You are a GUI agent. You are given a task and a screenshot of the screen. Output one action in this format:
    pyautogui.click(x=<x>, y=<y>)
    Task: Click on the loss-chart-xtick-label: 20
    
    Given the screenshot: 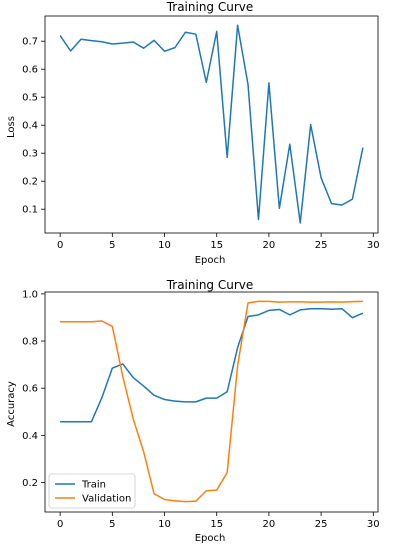 What is the action you would take?
    pyautogui.click(x=269, y=245)
    